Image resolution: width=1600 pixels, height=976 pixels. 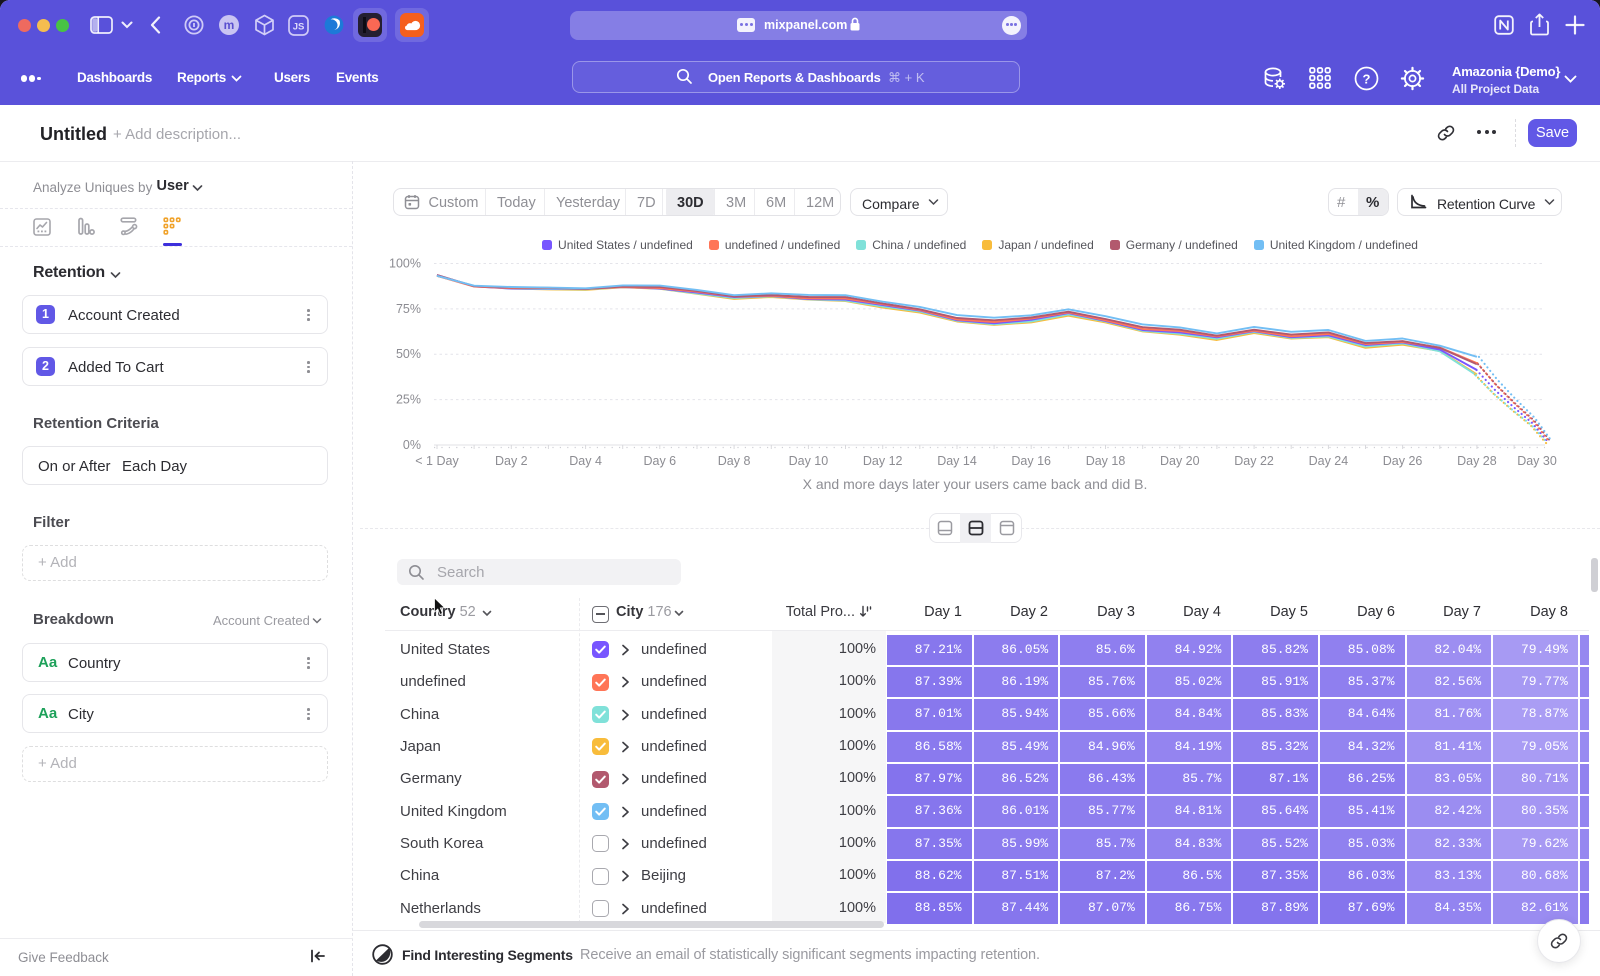 I want to click on svg-text: 75%, so click(x=408, y=309).